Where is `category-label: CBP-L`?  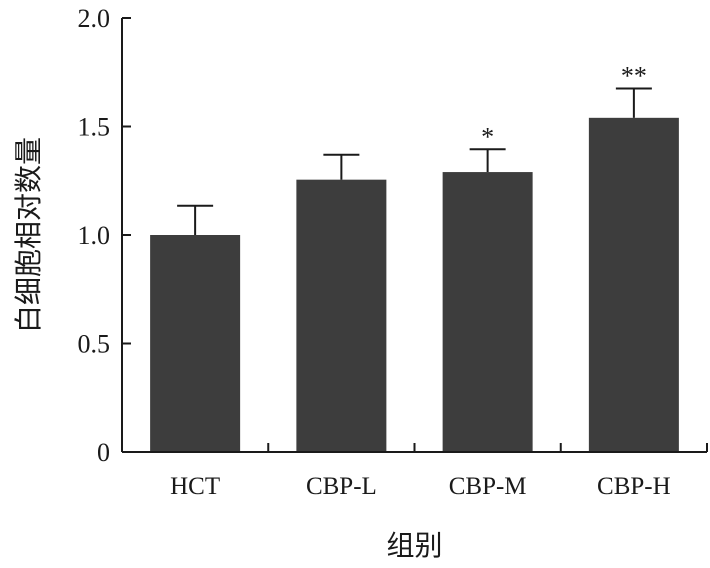 category-label: CBP-L is located at coordinates (341, 486).